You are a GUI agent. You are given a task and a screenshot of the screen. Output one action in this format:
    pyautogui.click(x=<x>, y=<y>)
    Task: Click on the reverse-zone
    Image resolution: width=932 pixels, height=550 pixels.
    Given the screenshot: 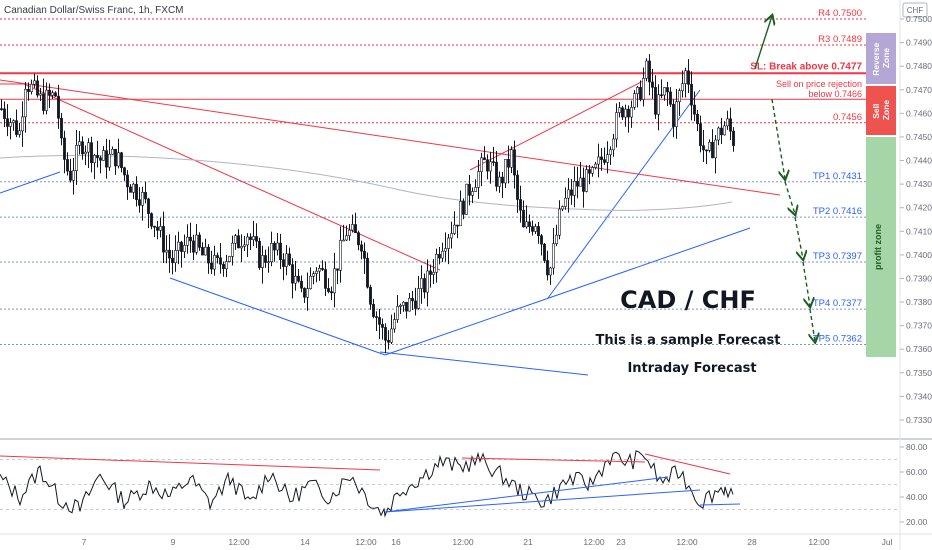 What is the action you would take?
    pyautogui.click(x=881, y=58)
    